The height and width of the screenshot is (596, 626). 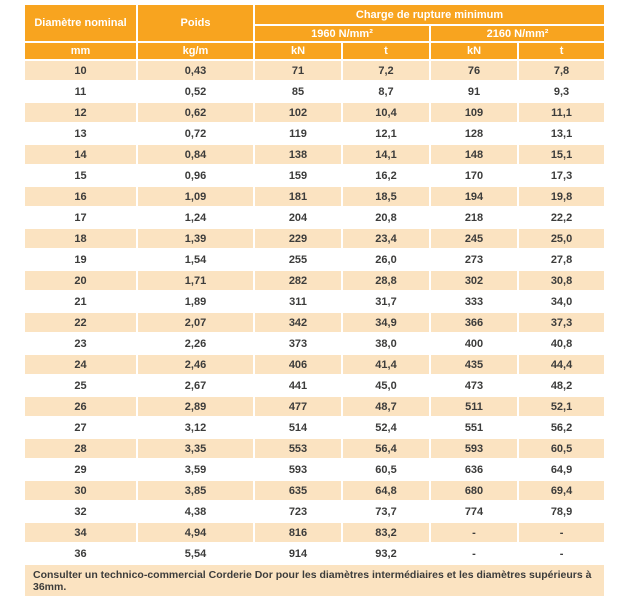 I want to click on table-cell: 181, so click(x=298, y=196).